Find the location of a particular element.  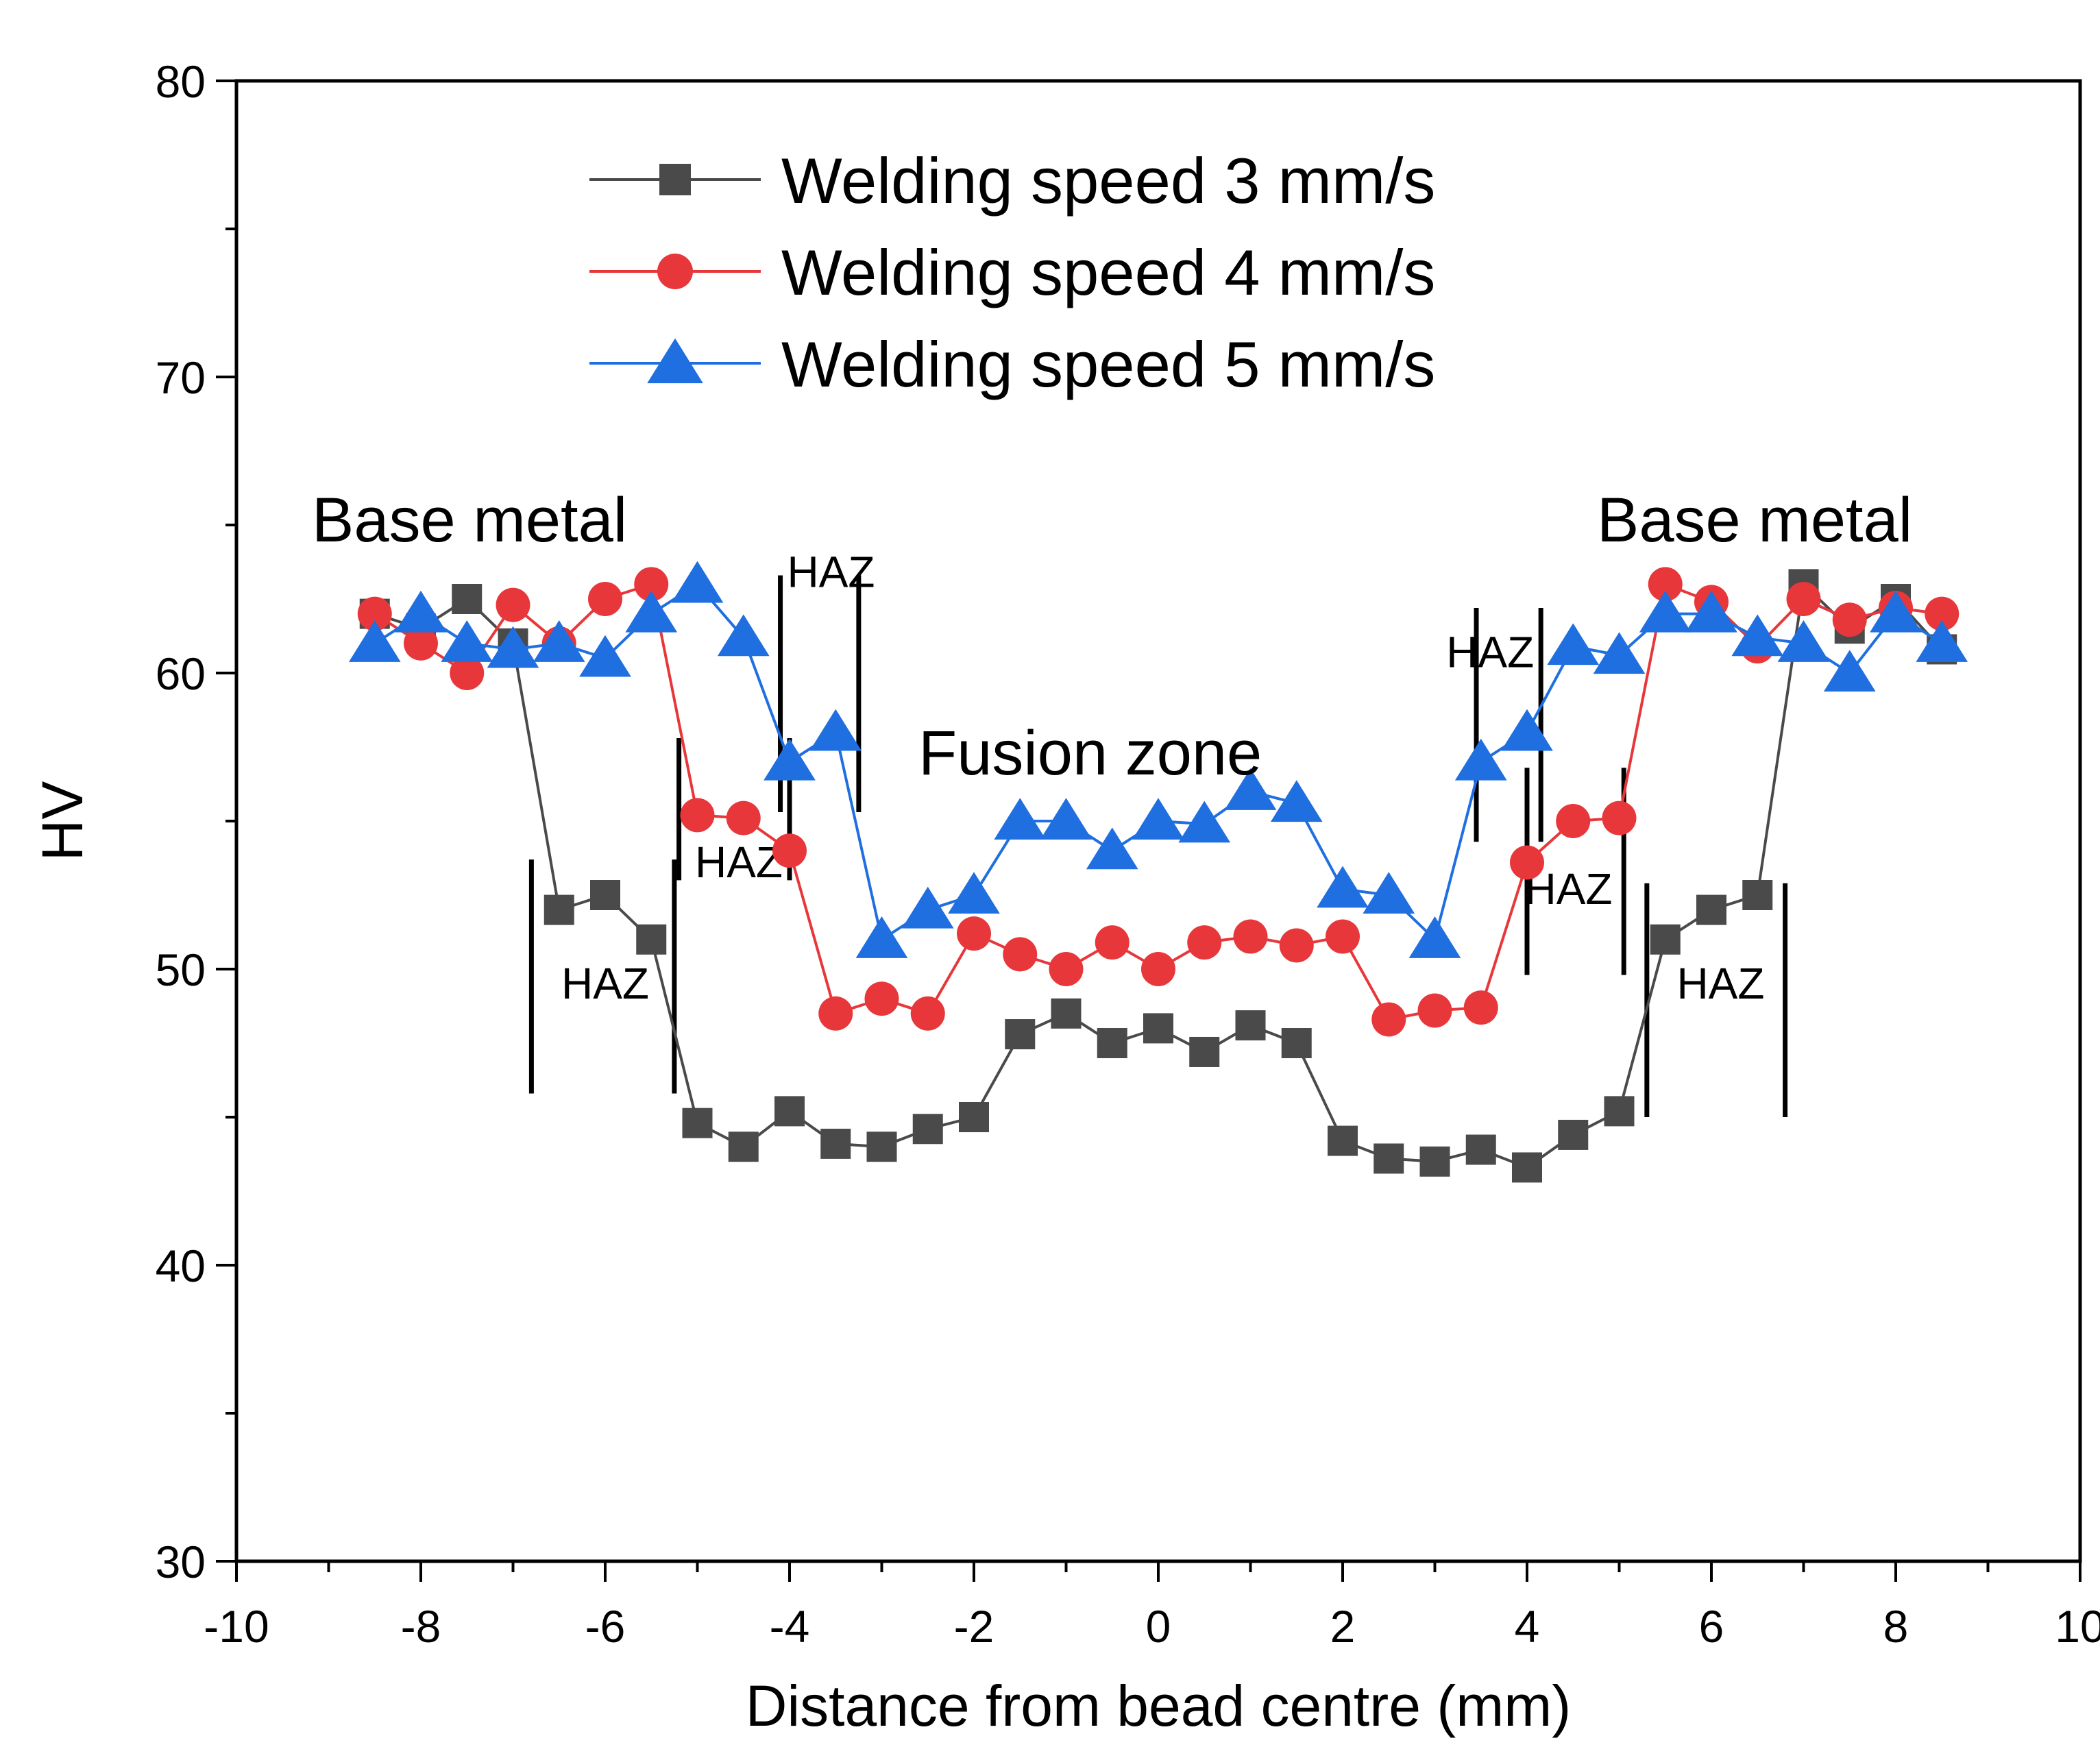

y-tick-label: 50 is located at coordinates (181, 969).